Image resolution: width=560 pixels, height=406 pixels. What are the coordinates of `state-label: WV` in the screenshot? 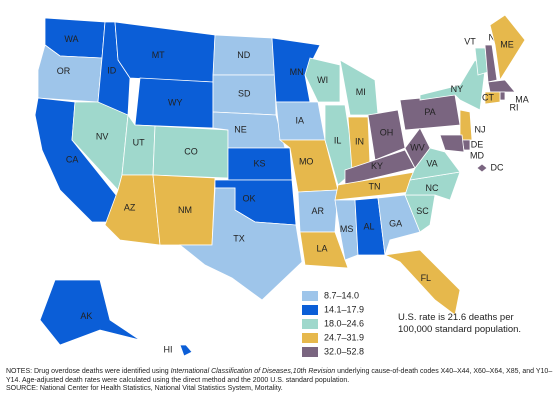 It's located at (417, 147).